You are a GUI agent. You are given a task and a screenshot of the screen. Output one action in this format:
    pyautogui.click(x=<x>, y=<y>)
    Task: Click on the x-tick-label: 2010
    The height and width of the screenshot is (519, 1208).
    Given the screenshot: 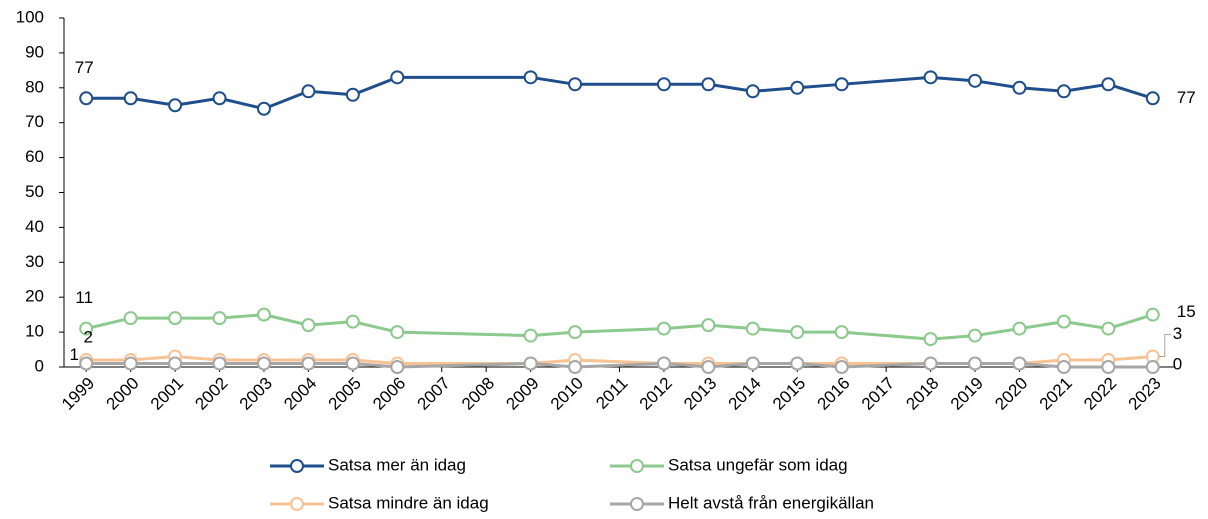 What is the action you would take?
    pyautogui.click(x=567, y=394)
    